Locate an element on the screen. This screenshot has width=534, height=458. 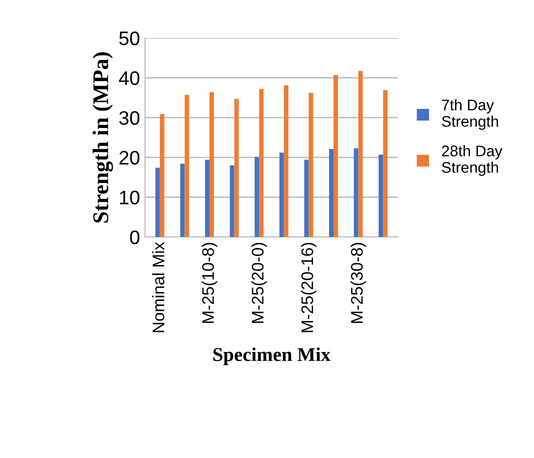
x-tick-label: M-25(20-16) is located at coordinates (308, 287).